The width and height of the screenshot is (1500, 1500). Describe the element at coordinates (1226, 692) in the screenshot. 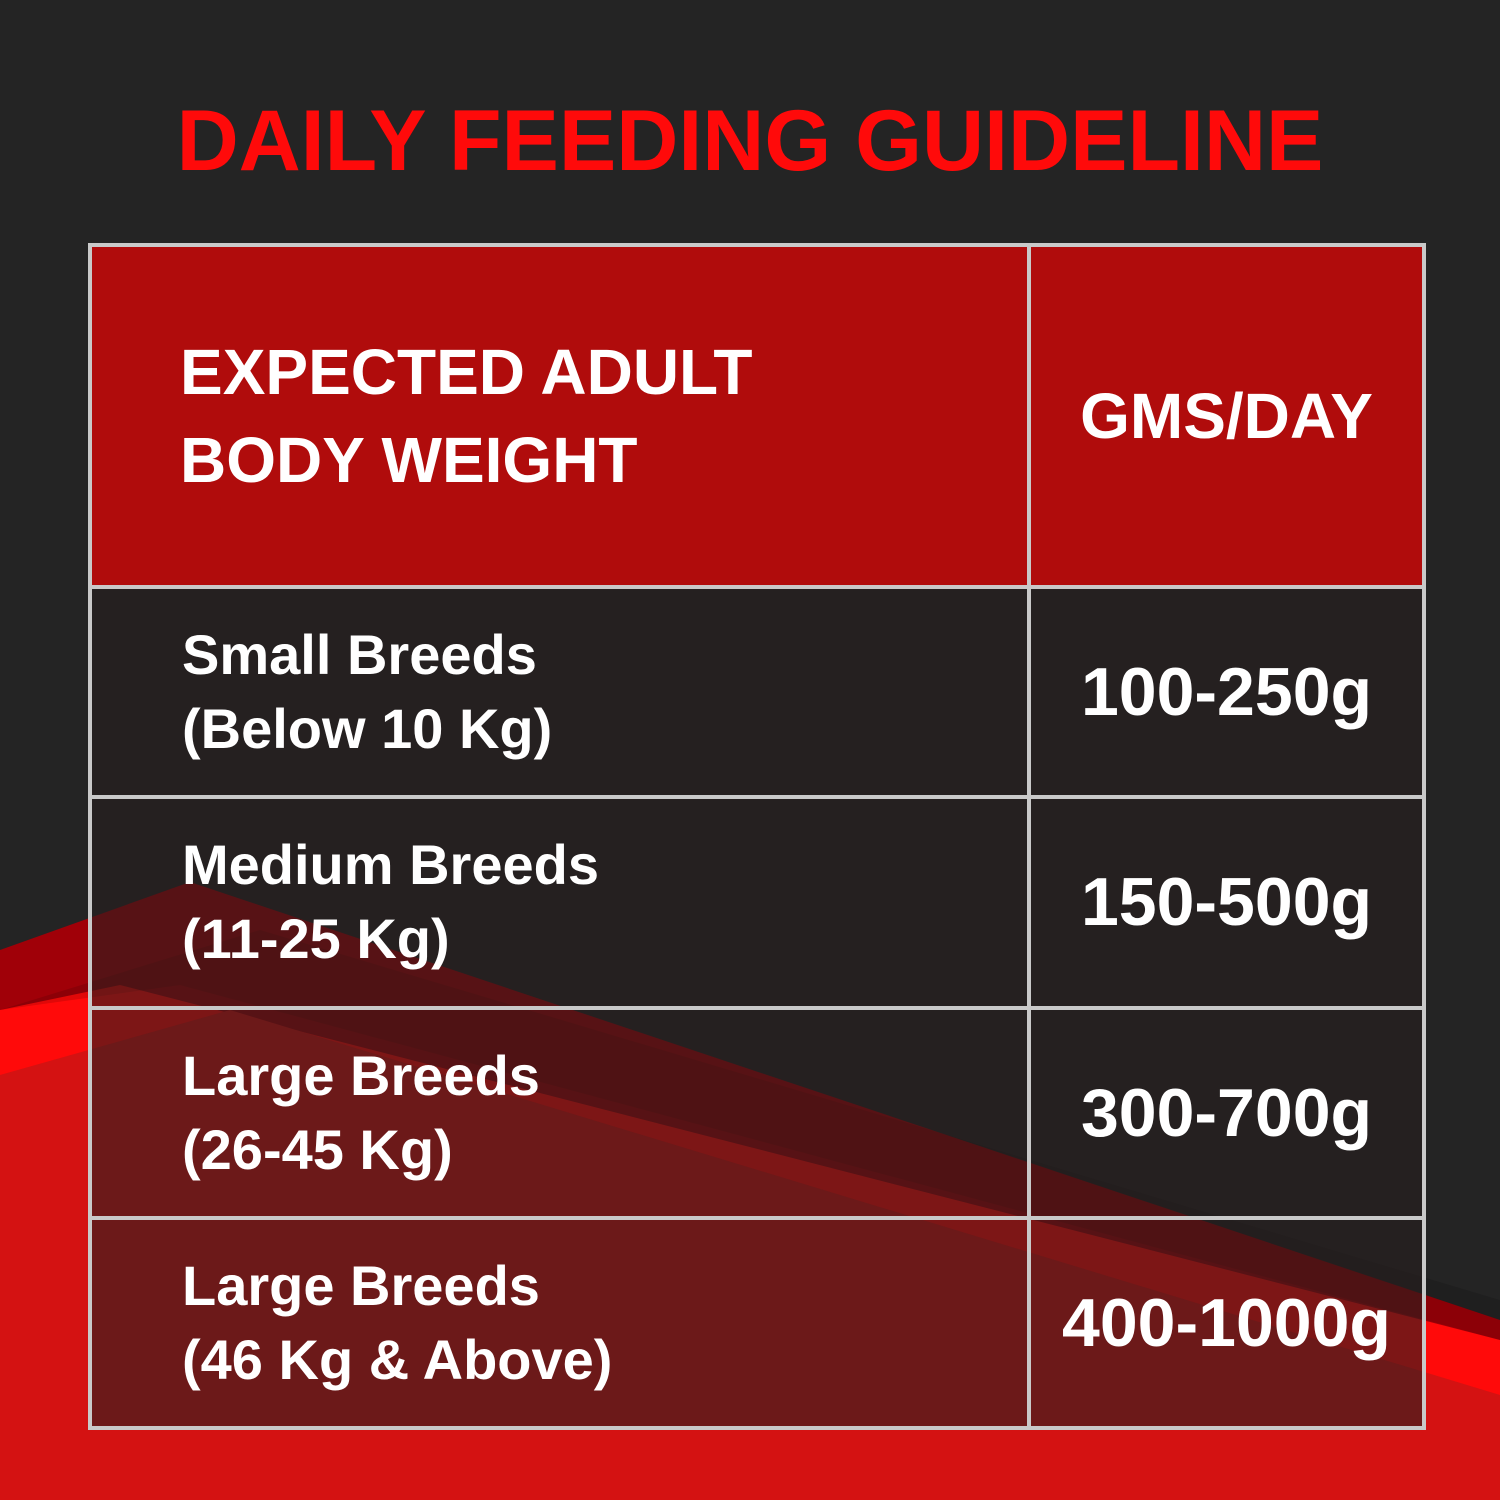

I see `amount-cell: 100-250g` at that location.